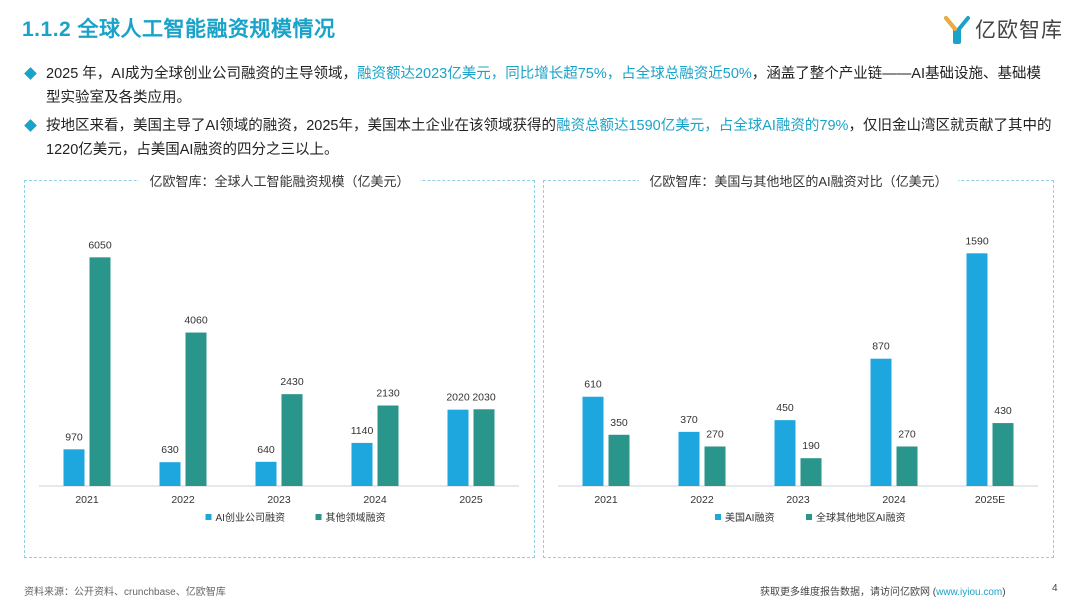 This screenshot has width=1080, height=607. Describe the element at coordinates (1055, 588) in the screenshot. I see `page-number: 4` at that location.